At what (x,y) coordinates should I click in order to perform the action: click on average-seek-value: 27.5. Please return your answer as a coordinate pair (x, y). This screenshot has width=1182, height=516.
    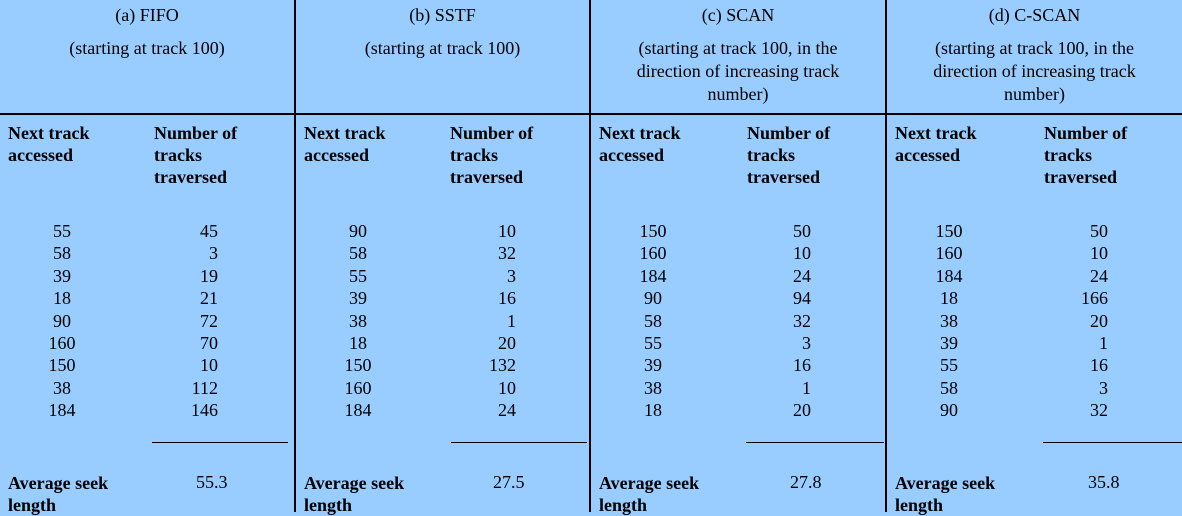
    Looking at the image, I should click on (509, 482).